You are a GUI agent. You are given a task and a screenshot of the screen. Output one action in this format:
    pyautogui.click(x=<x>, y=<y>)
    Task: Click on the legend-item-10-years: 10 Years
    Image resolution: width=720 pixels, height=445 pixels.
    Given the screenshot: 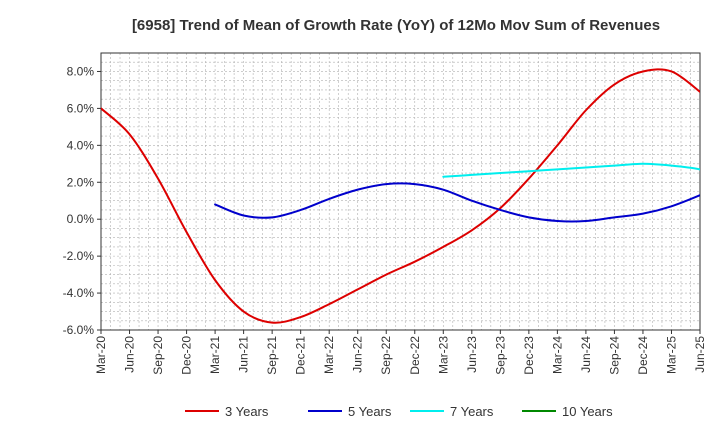 What is the action you would take?
    pyautogui.click(x=567, y=411)
    